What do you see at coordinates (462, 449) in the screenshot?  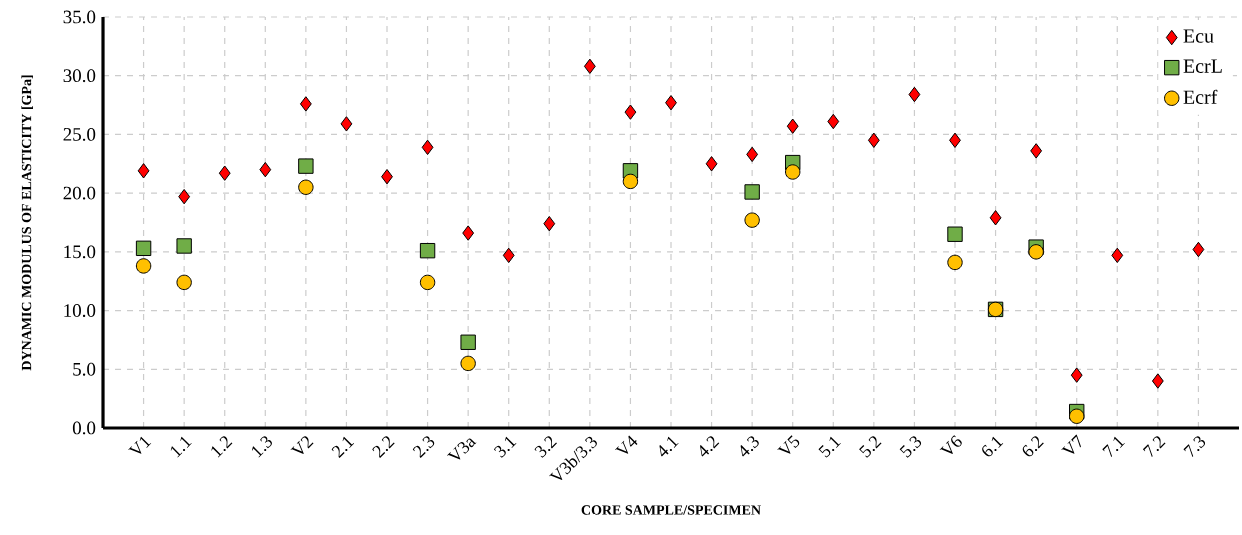 I see `x-tick-label: V3a` at bounding box center [462, 449].